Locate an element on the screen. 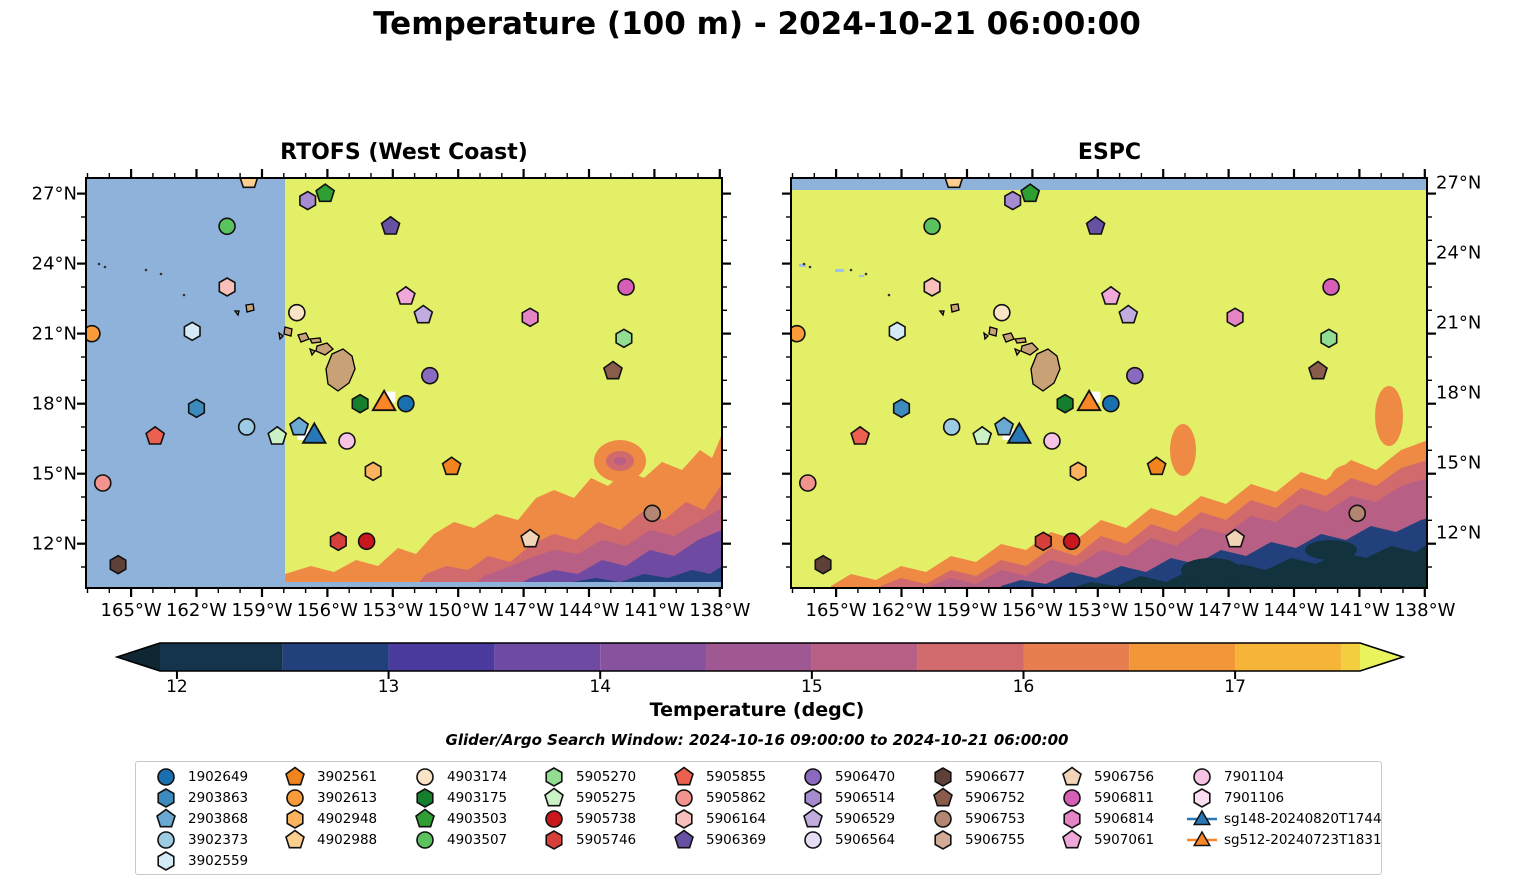  legend-entry-label: 3902613 is located at coordinates (347, 798).